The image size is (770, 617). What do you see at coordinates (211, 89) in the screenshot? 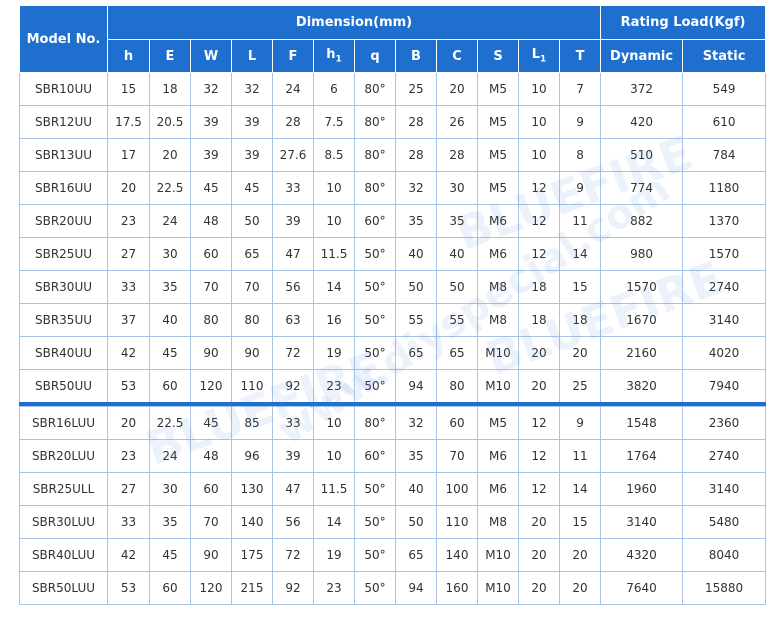
I see `table-cell: 32` at bounding box center [211, 89].